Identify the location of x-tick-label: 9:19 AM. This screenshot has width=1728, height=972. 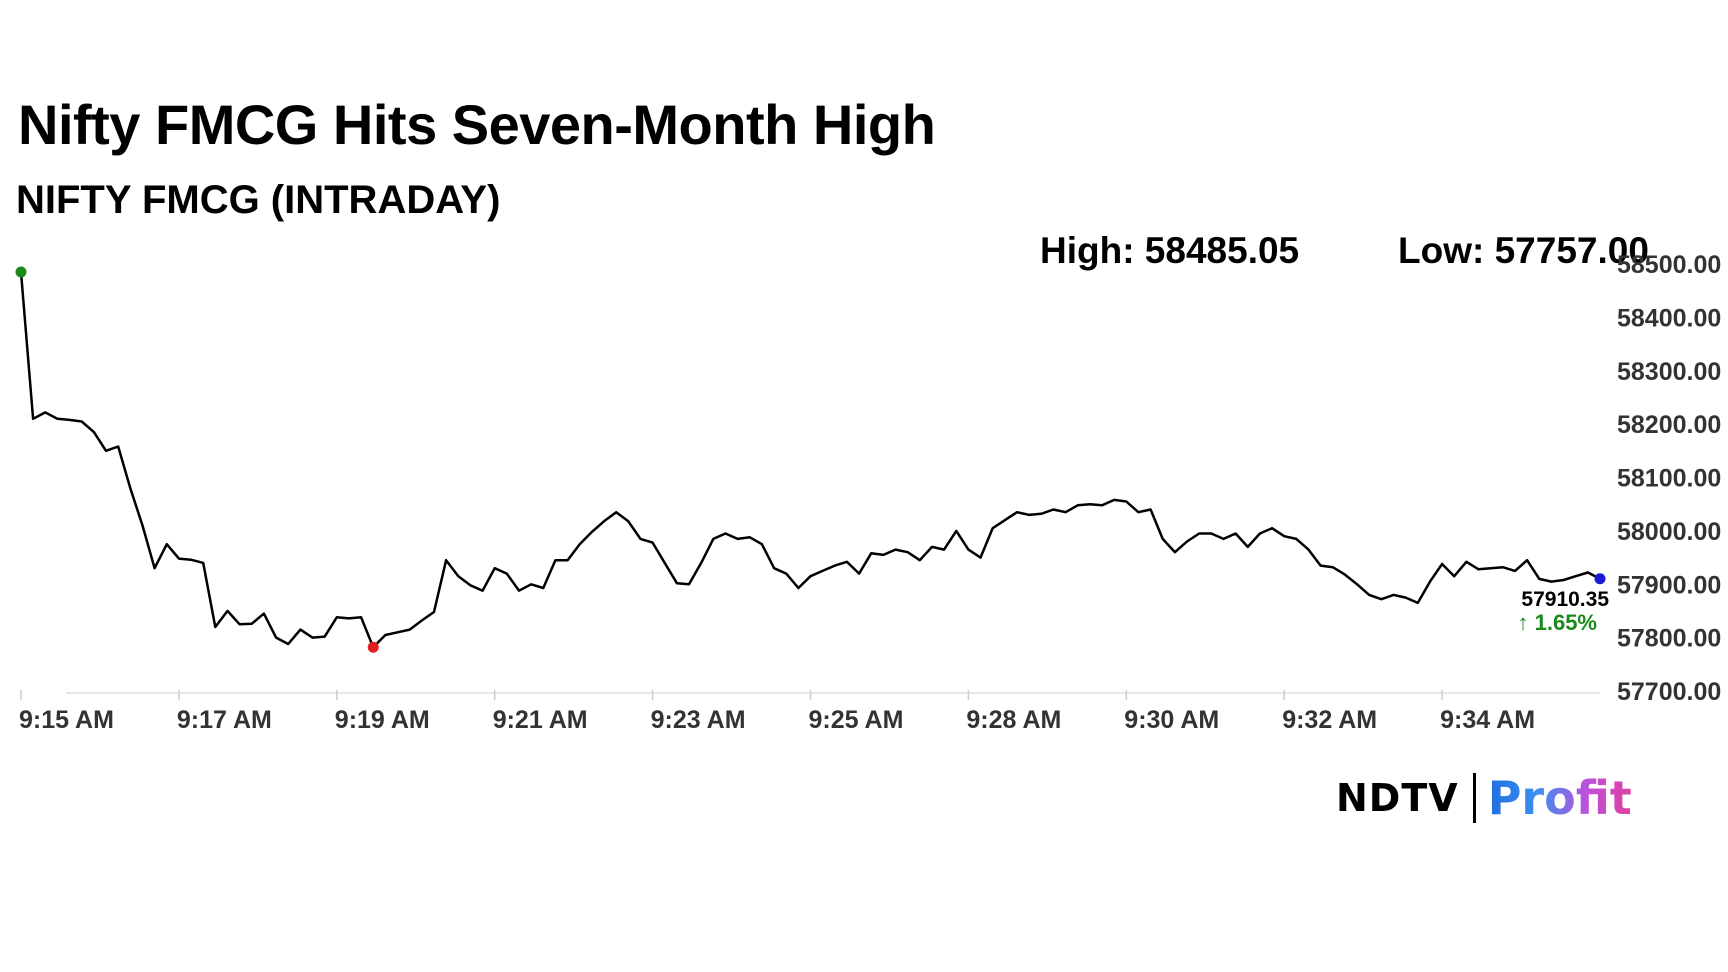
(382, 720).